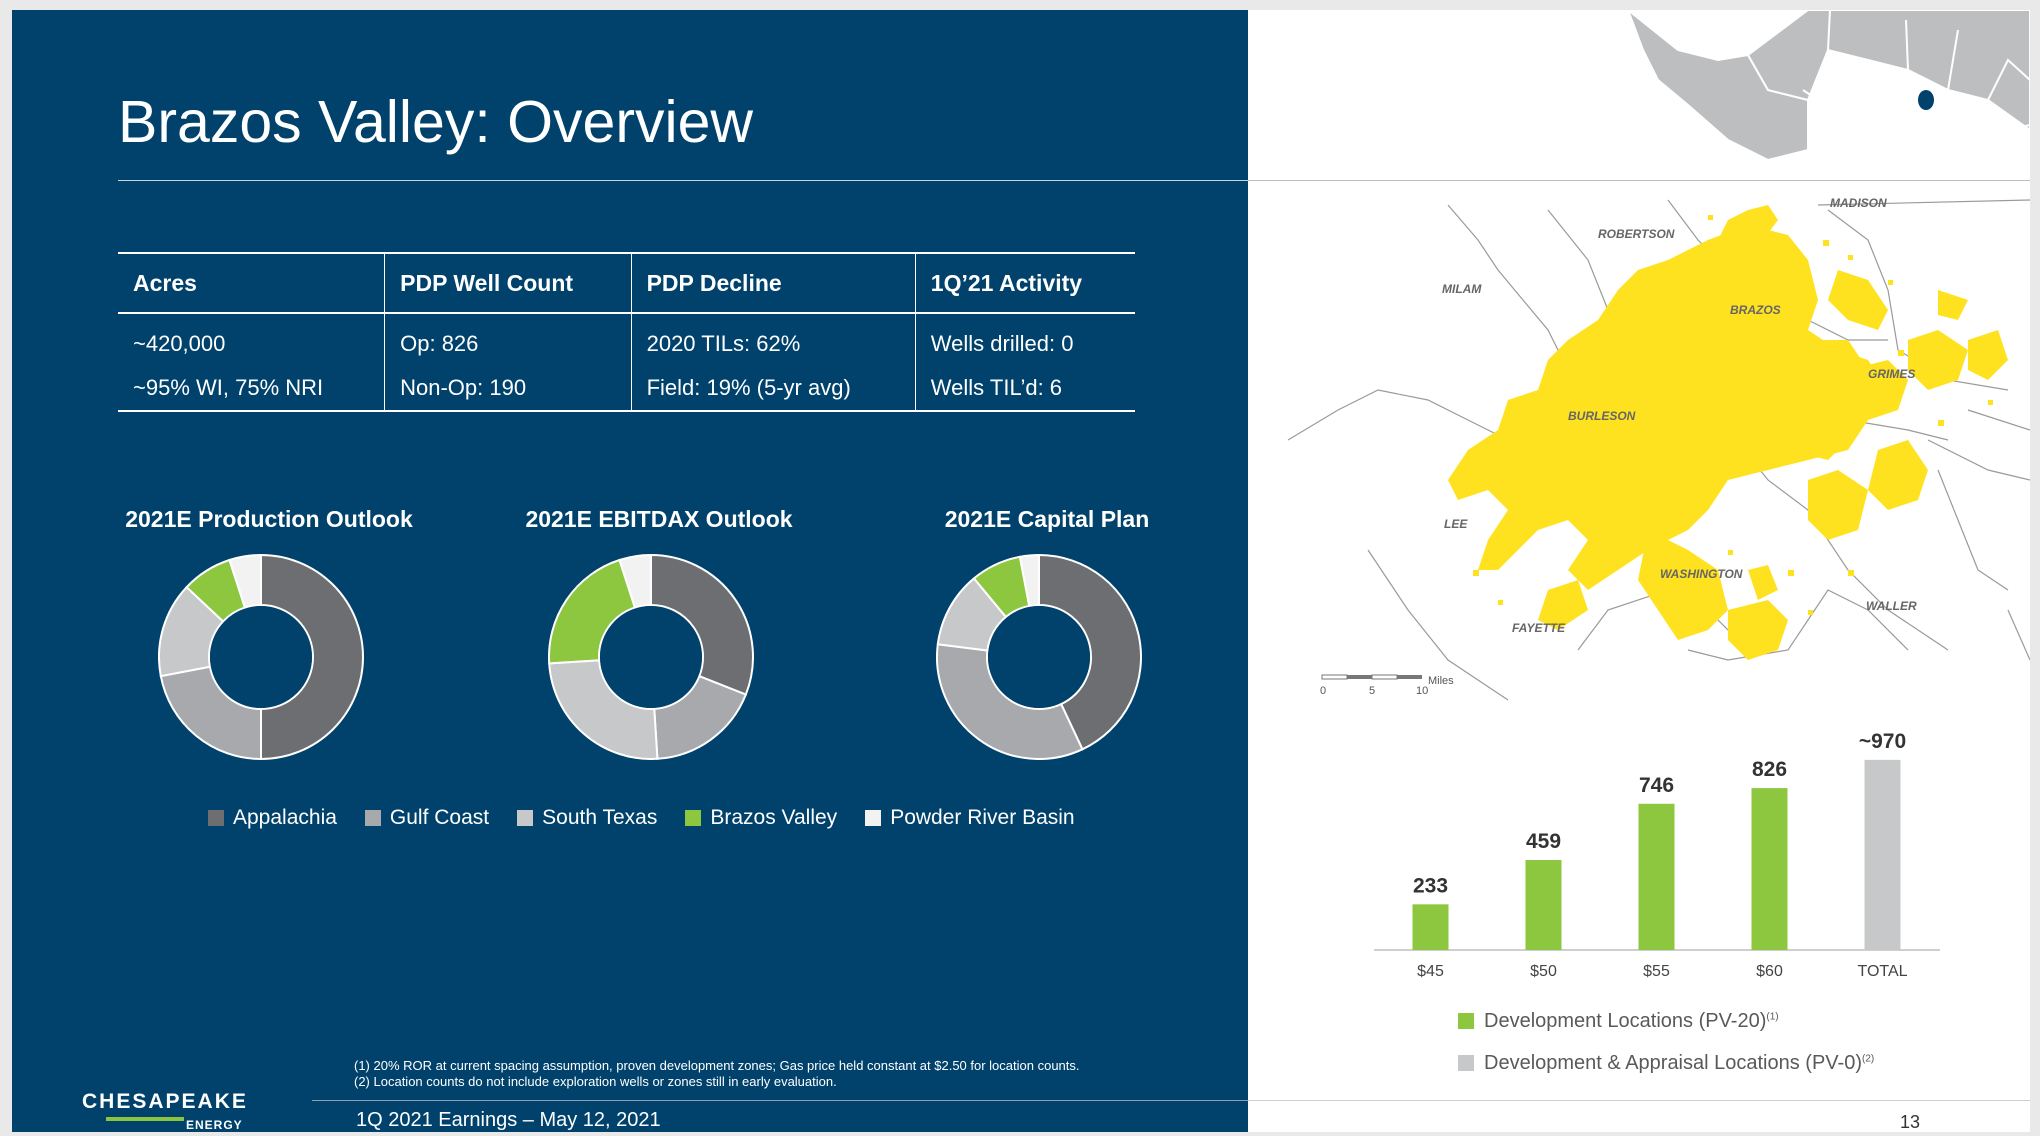  I want to click on bar-value-label: 826, so click(1769, 769).